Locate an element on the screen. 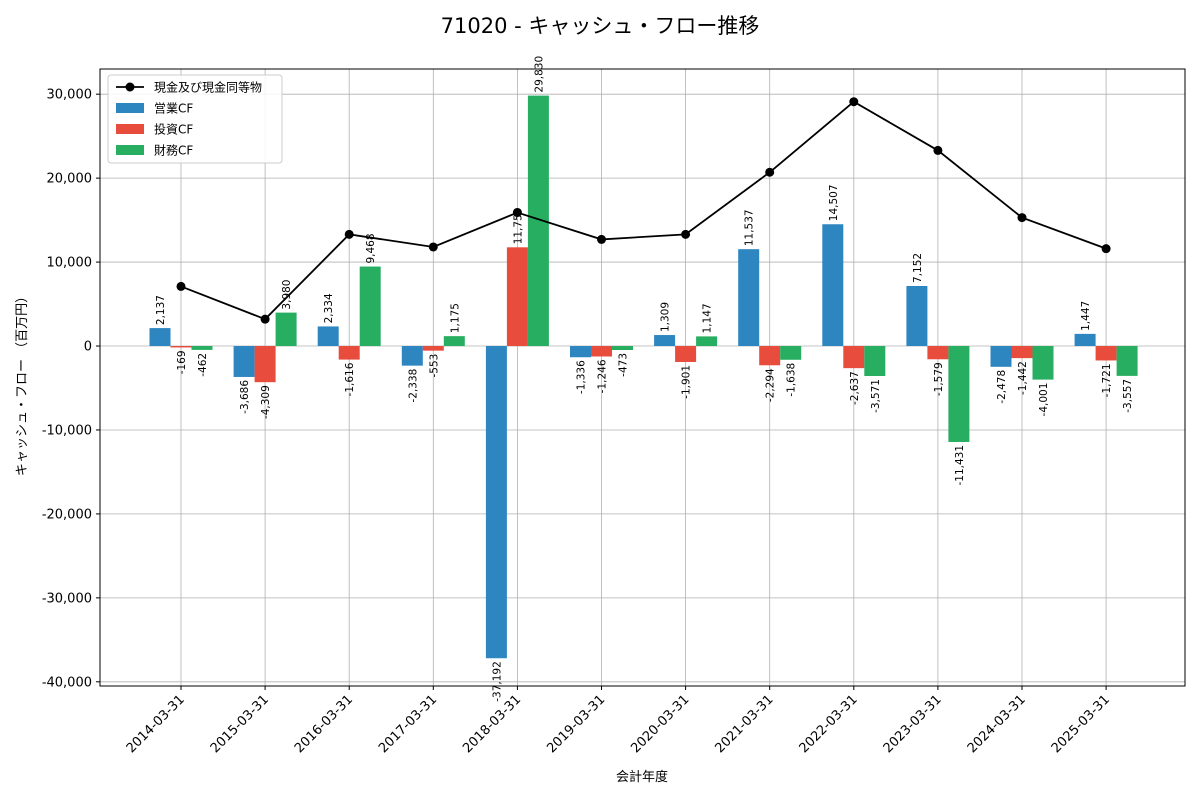 The image size is (1200, 800). legend-label: 営業CF is located at coordinates (173, 109).